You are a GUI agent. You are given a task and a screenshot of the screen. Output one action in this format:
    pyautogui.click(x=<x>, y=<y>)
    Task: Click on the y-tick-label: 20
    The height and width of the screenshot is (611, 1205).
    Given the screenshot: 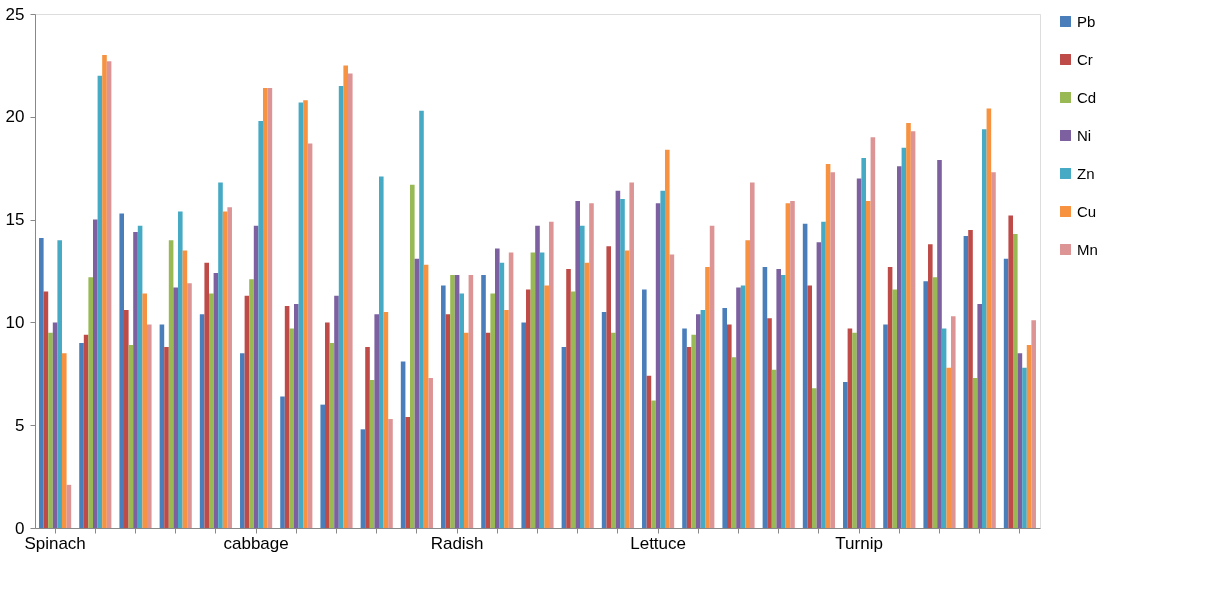 What is the action you would take?
    pyautogui.click(x=15, y=117)
    